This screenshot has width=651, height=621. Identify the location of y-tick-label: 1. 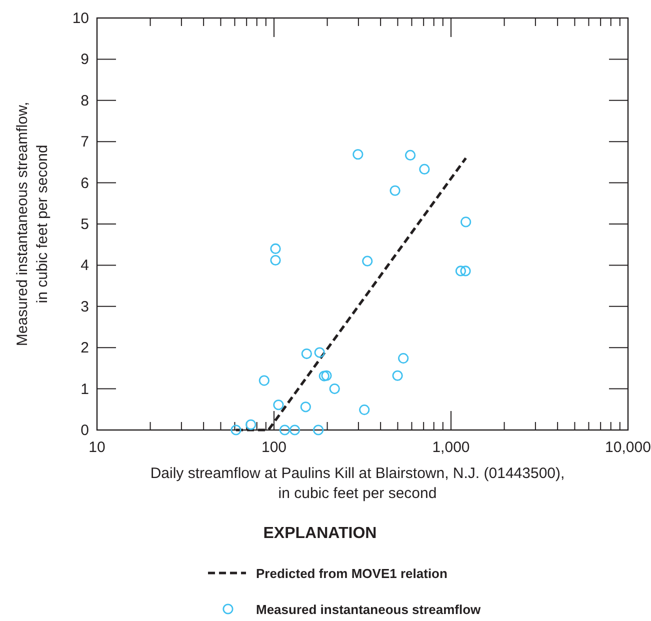
(84, 389).